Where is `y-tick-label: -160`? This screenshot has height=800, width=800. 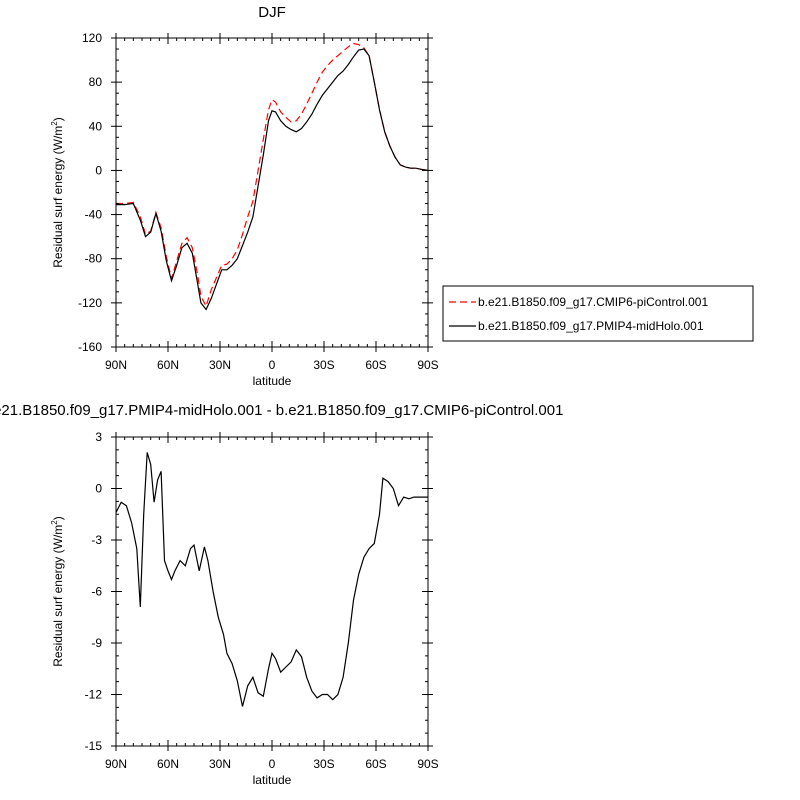 y-tick-label: -160 is located at coordinates (90, 347).